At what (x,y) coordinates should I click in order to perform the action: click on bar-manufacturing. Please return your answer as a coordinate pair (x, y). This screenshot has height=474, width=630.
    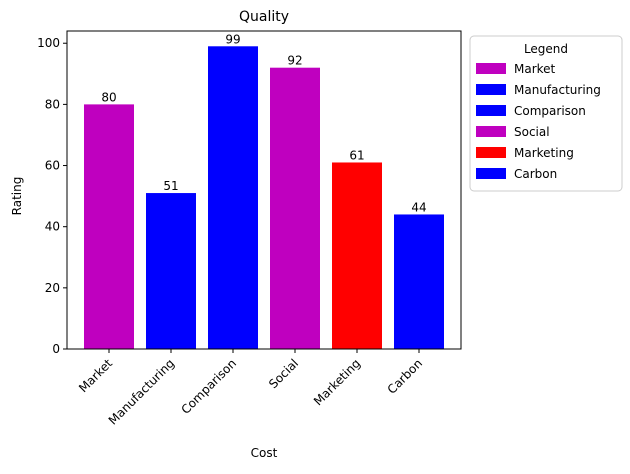
    Looking at the image, I should click on (171, 271).